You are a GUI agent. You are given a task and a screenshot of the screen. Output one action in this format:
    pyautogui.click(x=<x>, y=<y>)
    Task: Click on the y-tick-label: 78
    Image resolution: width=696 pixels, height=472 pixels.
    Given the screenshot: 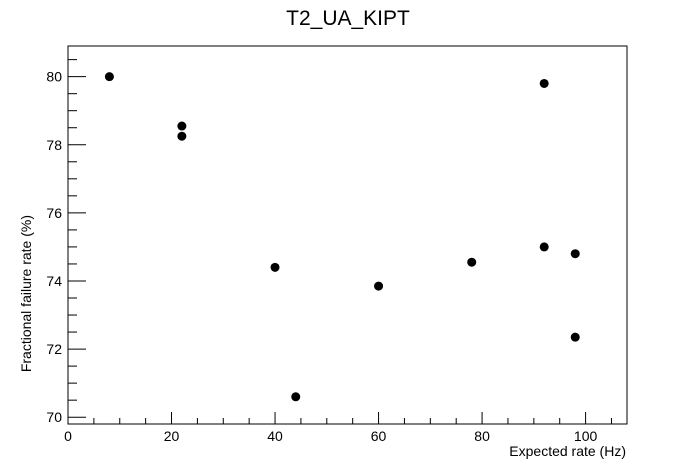 What is the action you would take?
    pyautogui.click(x=54, y=145)
    